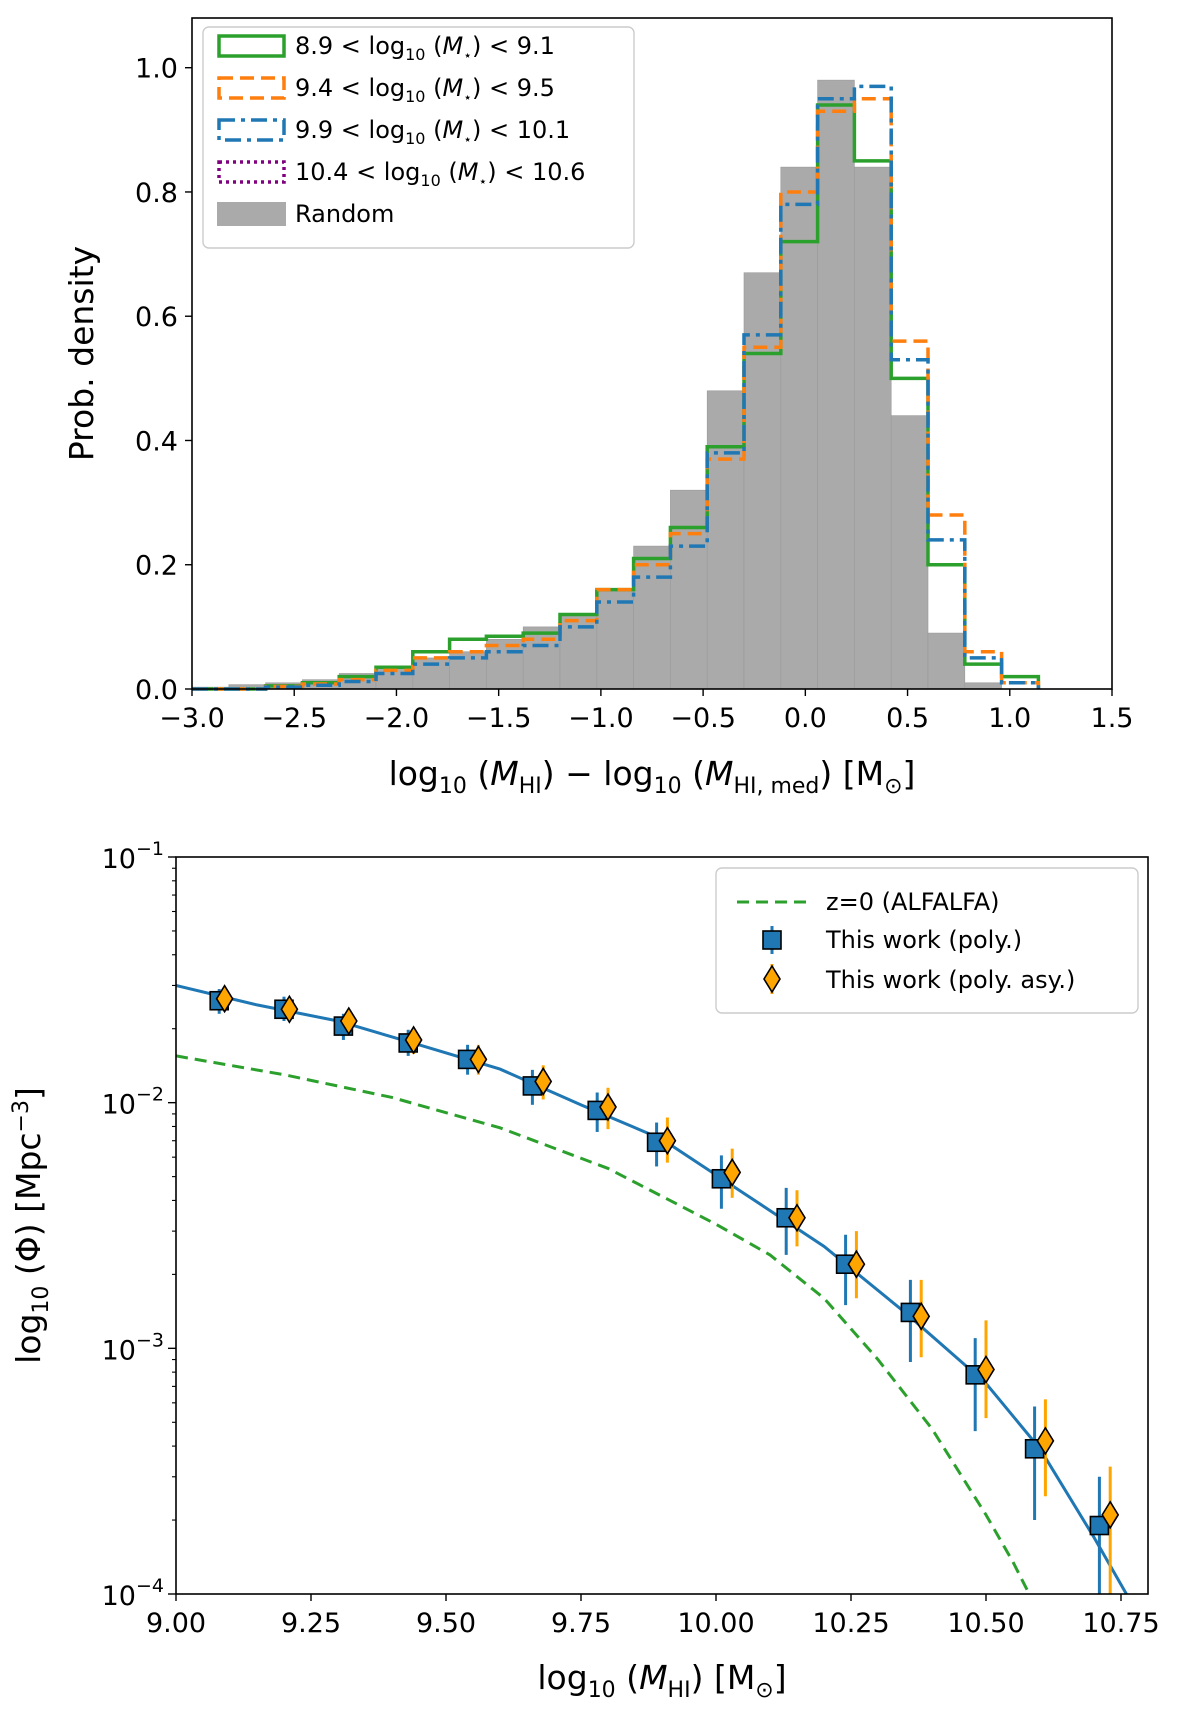  What do you see at coordinates (294, 718) in the screenshot?
I see `top-x-tick-label: −2.5` at bounding box center [294, 718].